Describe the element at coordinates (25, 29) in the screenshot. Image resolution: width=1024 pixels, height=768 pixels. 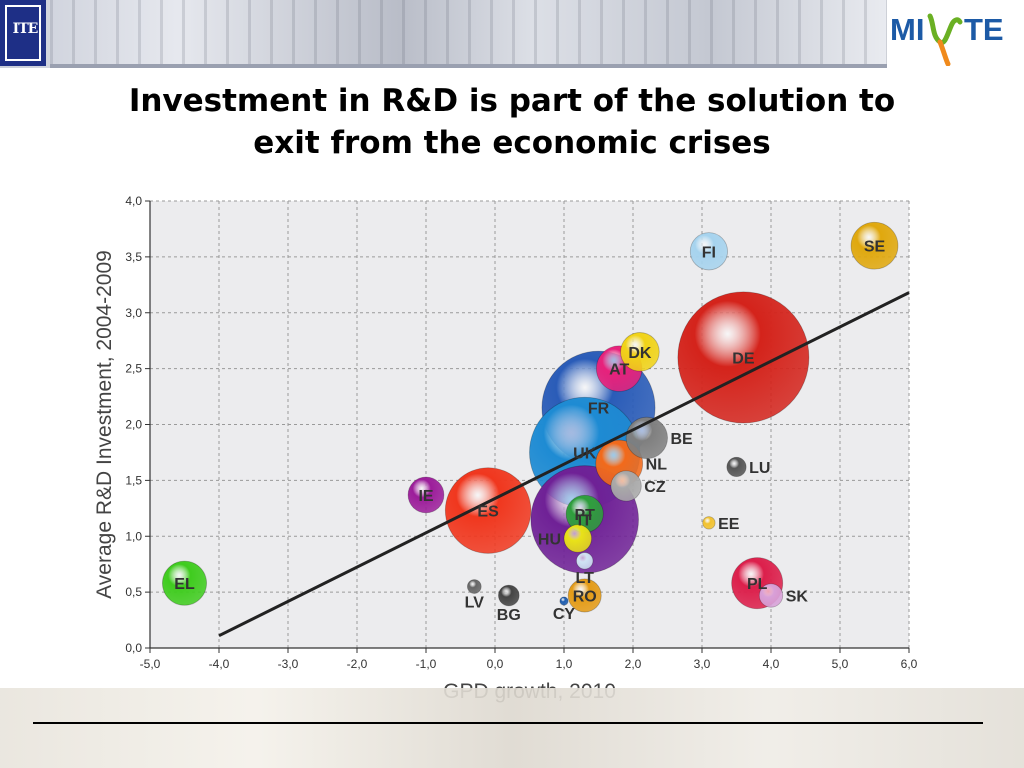
I see `ite-logo-text: ITE` at that location.